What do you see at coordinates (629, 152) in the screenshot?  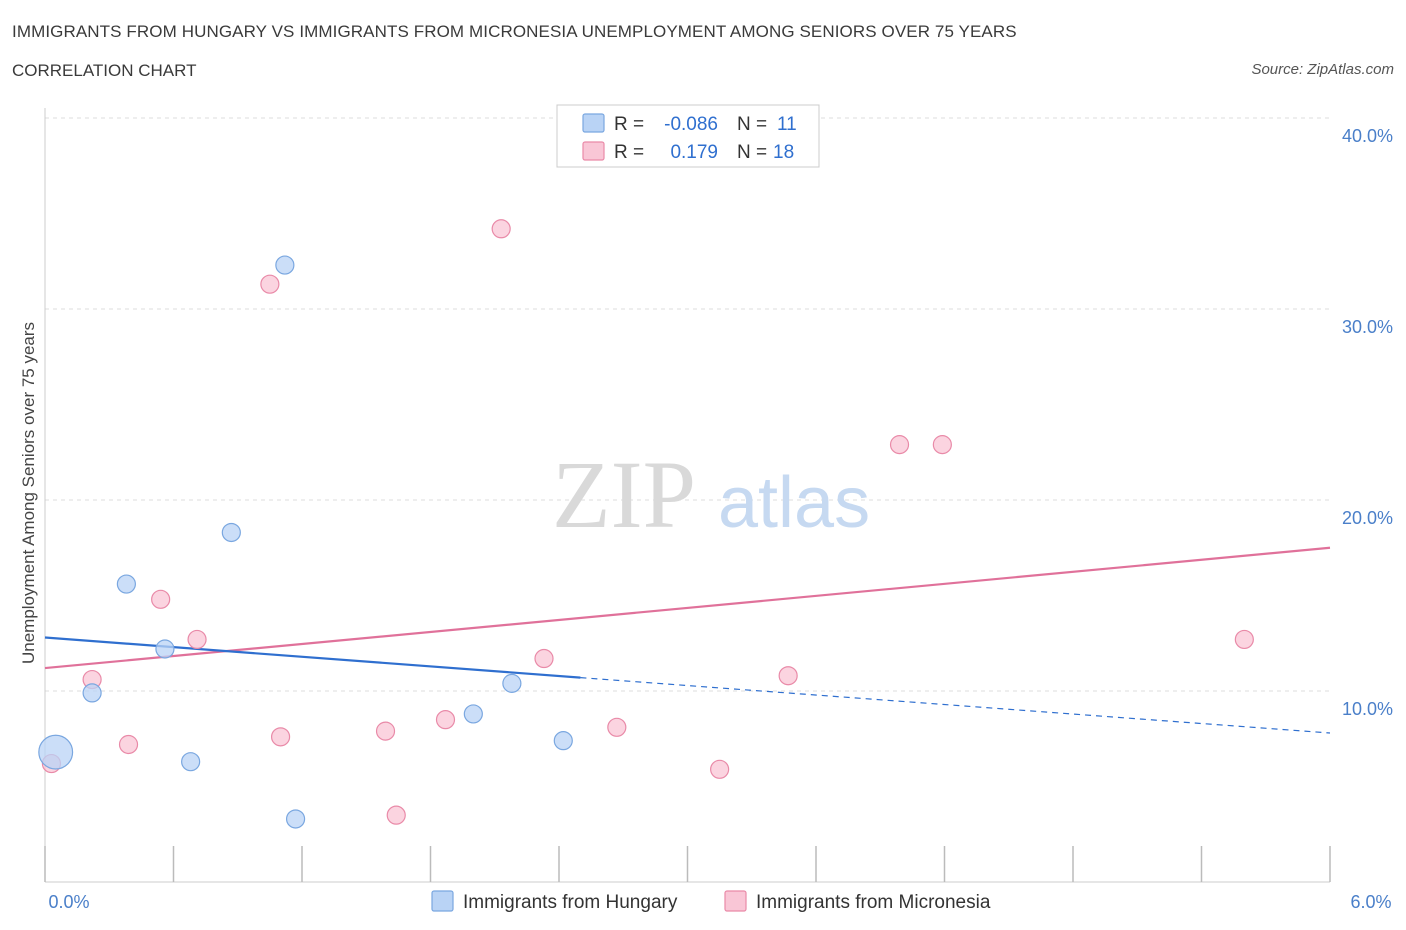 I see `legend-r-label-micronesia: R =` at bounding box center [629, 152].